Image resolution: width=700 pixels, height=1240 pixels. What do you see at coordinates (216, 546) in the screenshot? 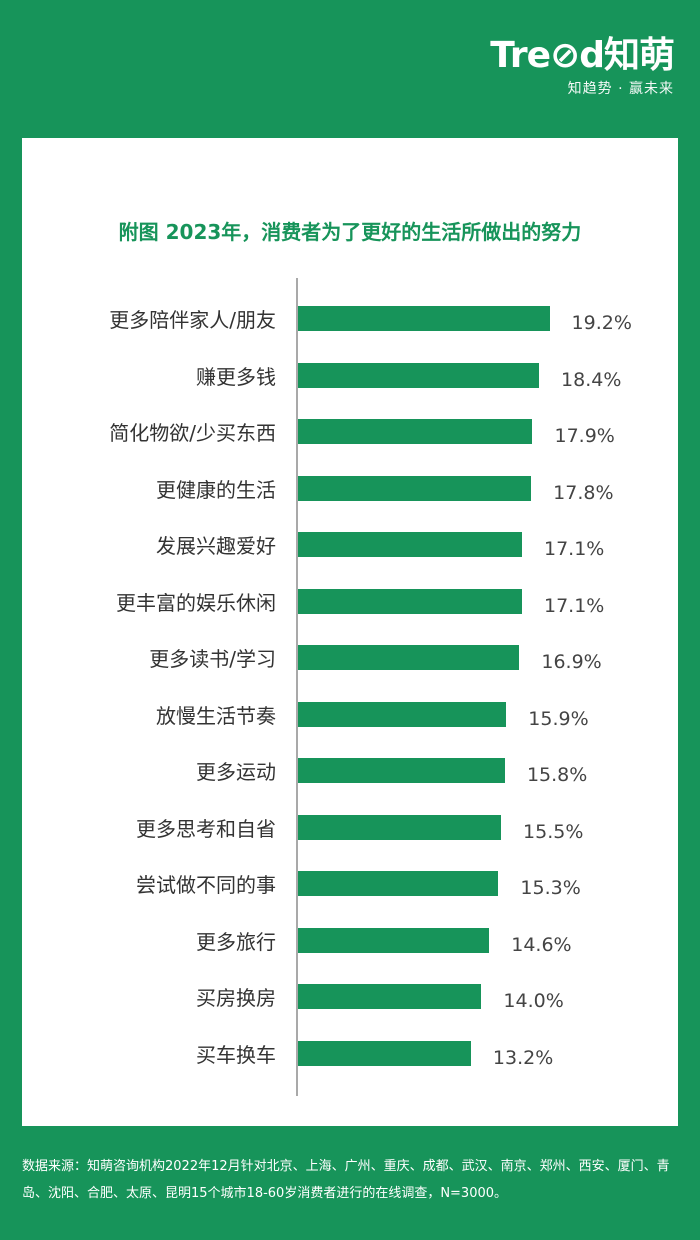
I see `category-label: 发展兴趣爱好` at bounding box center [216, 546].